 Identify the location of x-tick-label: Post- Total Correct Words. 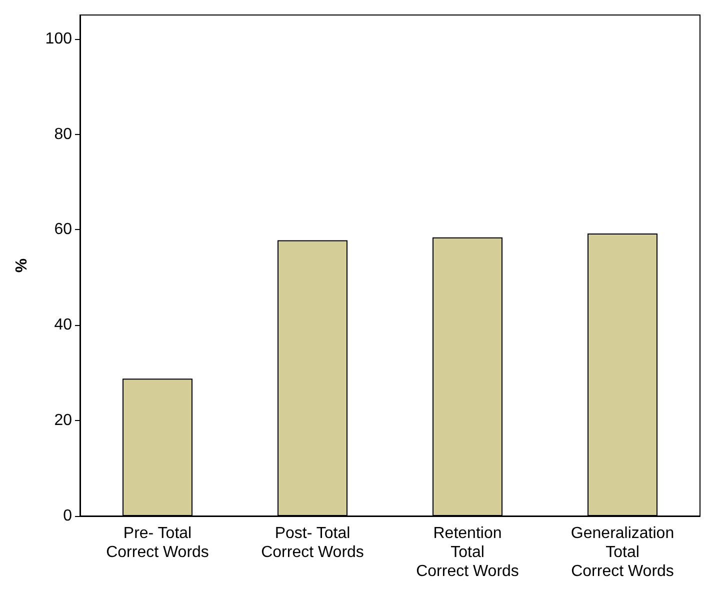
(312, 543).